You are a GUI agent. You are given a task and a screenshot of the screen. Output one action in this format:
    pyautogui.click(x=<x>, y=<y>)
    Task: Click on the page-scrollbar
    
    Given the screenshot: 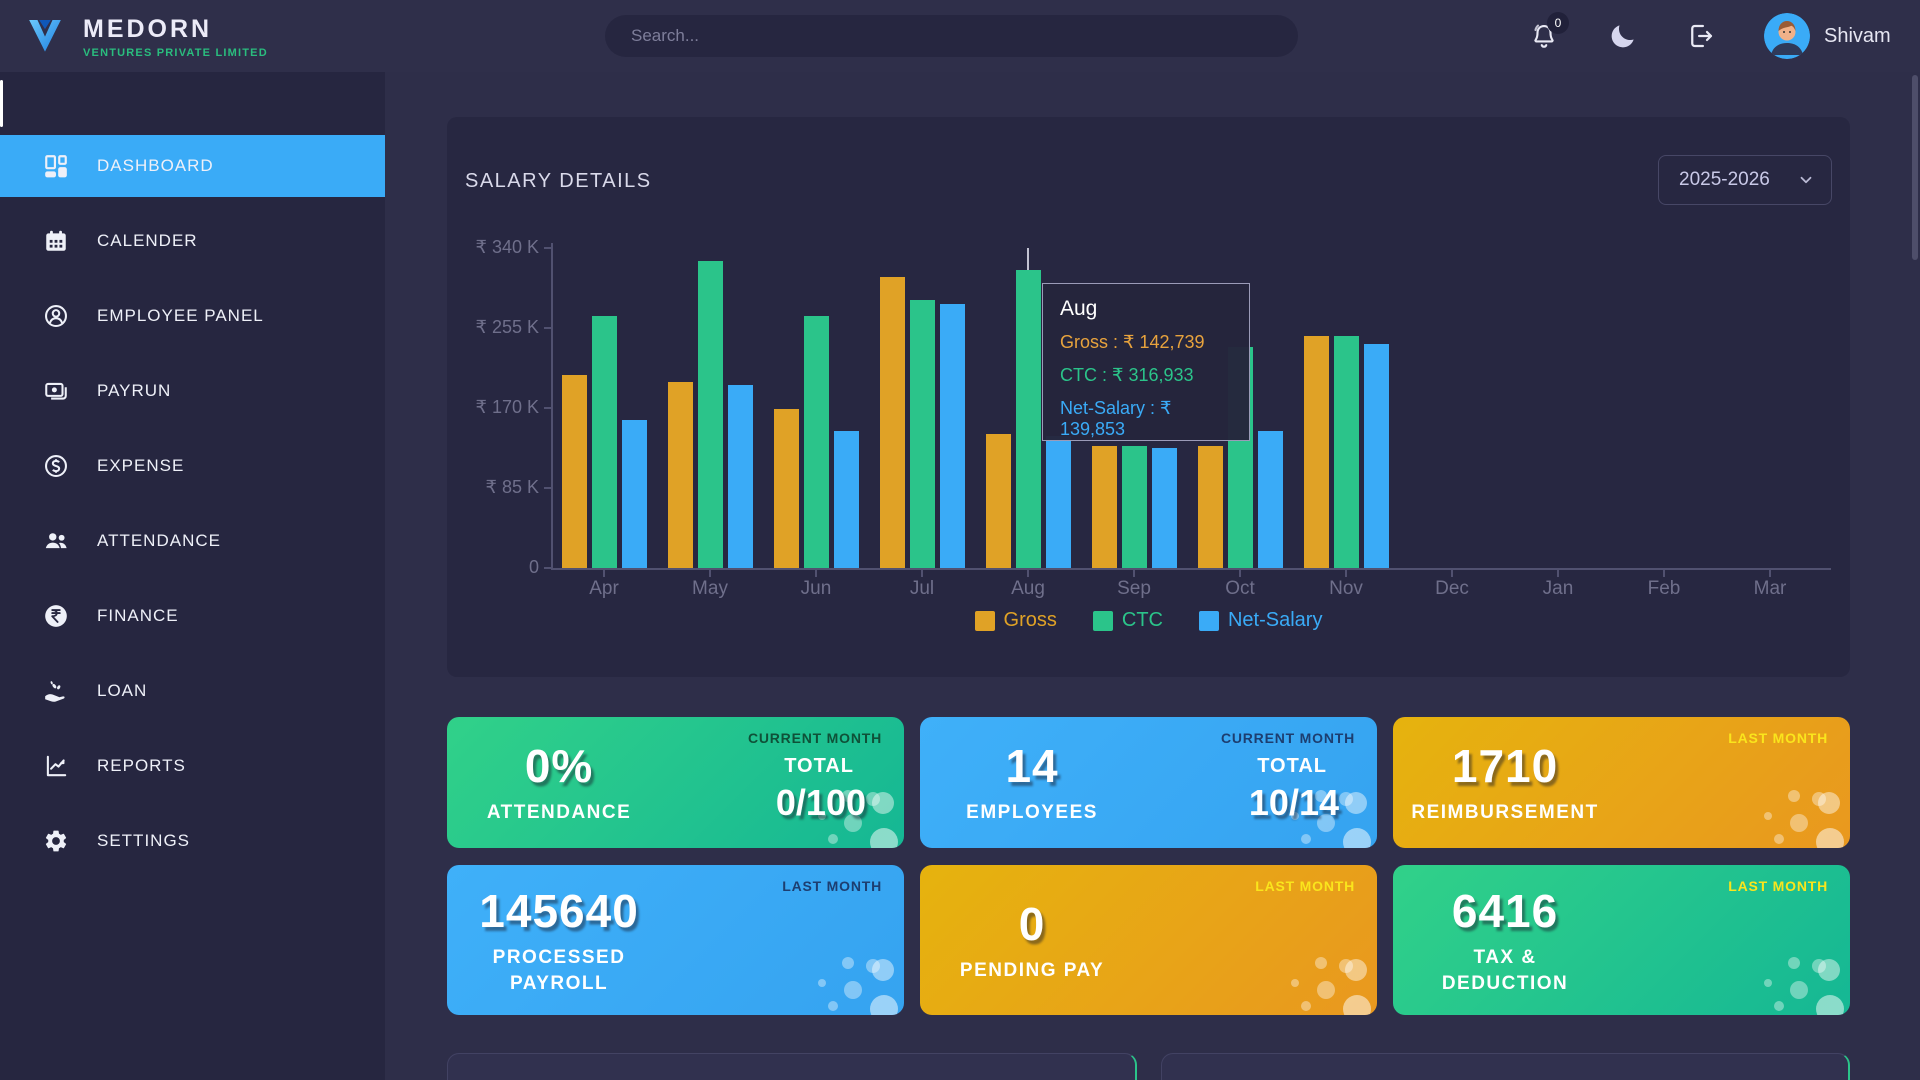 What is the action you would take?
    pyautogui.click(x=1915, y=167)
    